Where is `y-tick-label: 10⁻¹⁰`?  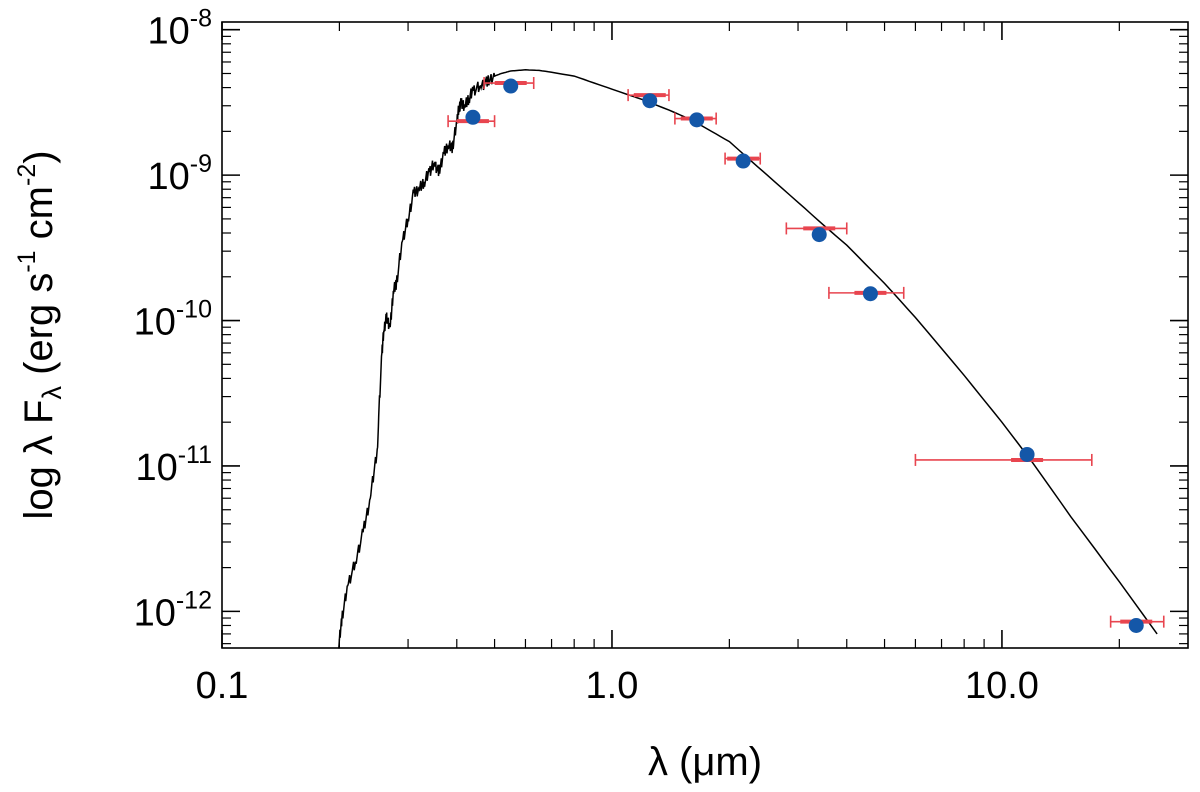
y-tick-label: 10⁻¹⁰ is located at coordinates (173, 320).